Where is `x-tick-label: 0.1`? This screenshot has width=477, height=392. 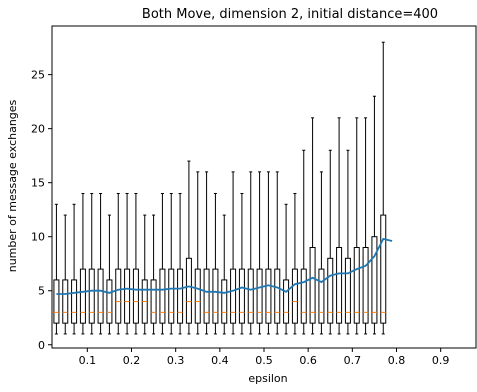
x-tick-label: 0.1 is located at coordinates (88, 360).